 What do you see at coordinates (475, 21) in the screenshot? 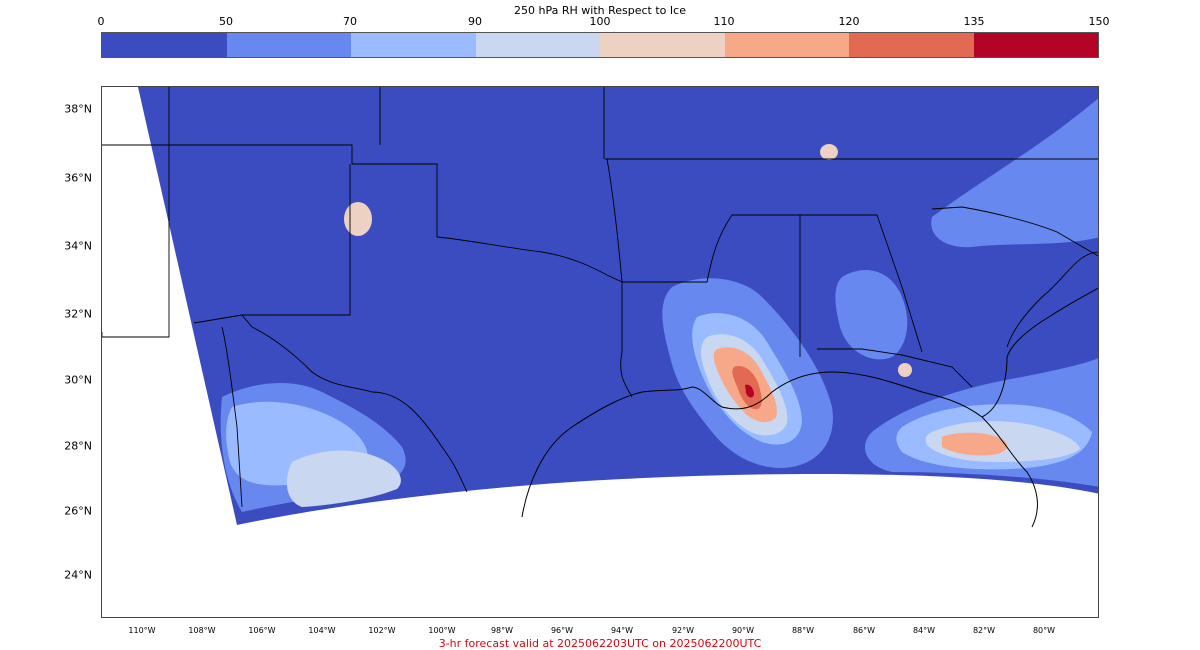
I see `colorbar-tick-3: 90` at bounding box center [475, 21].